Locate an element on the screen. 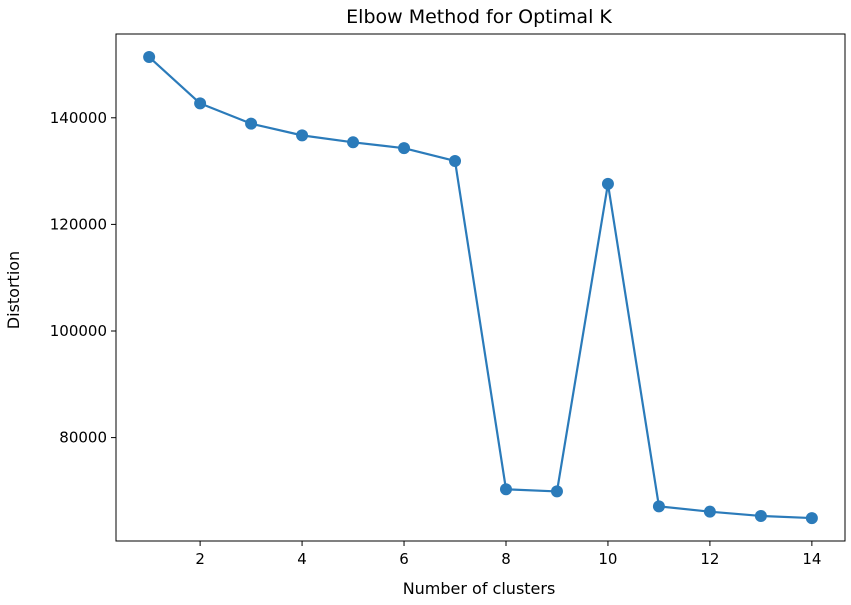 The width and height of the screenshot is (851, 605). x-tick-label: 10 is located at coordinates (607, 559).